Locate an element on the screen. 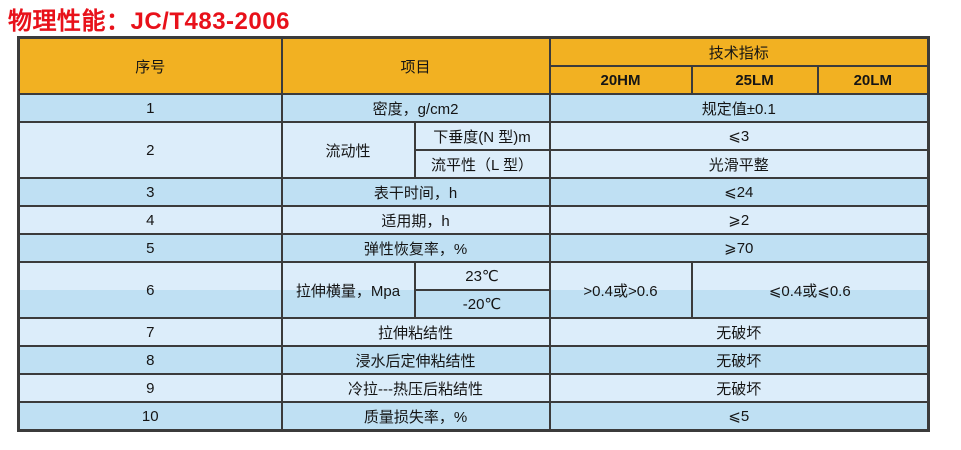 The image size is (961, 450). value-cell-25lm-20lm: ⩽0.4或⩽0.6 is located at coordinates (810, 290).